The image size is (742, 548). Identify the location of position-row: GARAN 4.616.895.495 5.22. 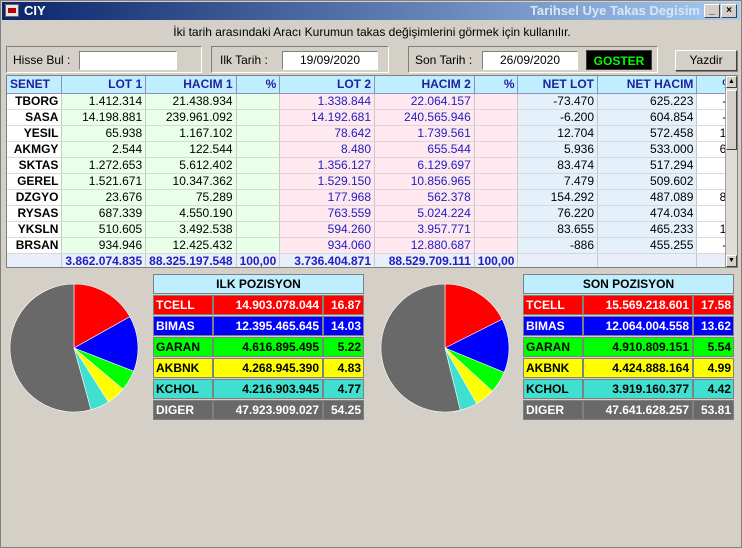
(258, 347).